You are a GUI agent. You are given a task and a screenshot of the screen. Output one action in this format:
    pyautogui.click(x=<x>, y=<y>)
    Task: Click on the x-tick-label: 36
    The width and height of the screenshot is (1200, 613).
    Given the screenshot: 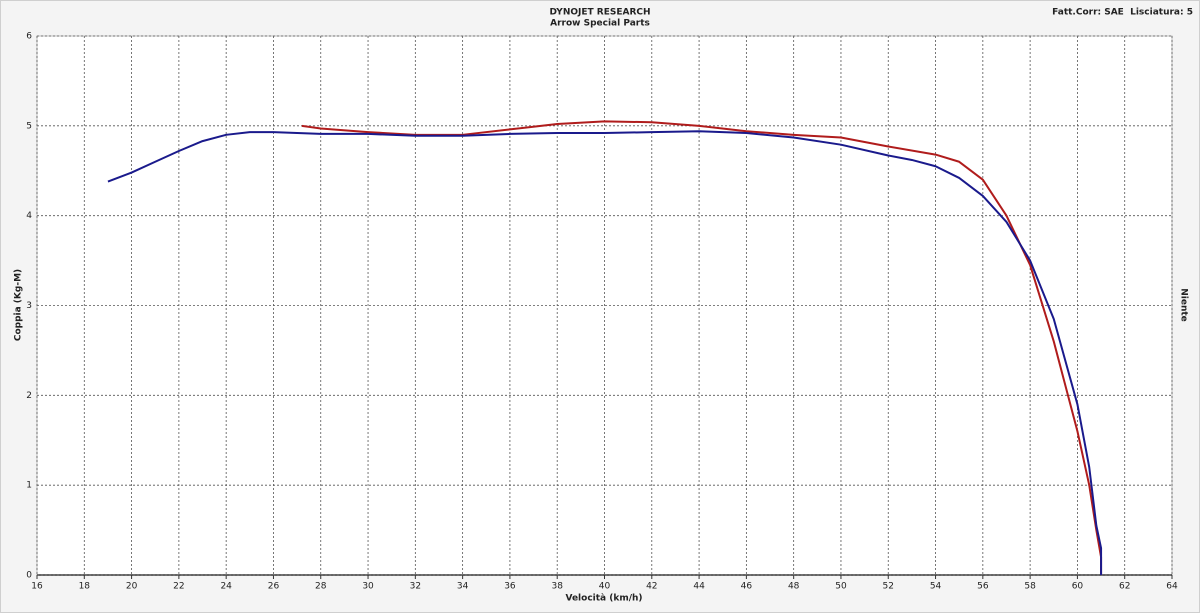 What is the action you would take?
    pyautogui.click(x=510, y=587)
    